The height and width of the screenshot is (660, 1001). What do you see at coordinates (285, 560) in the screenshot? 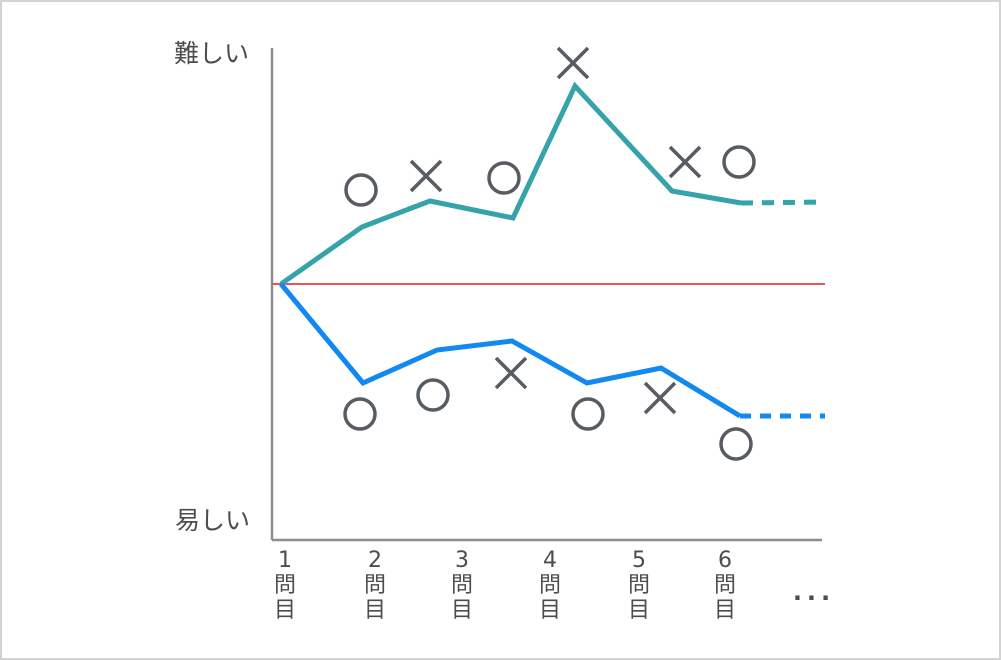
I see `x-tick-char: 1` at bounding box center [285, 560].